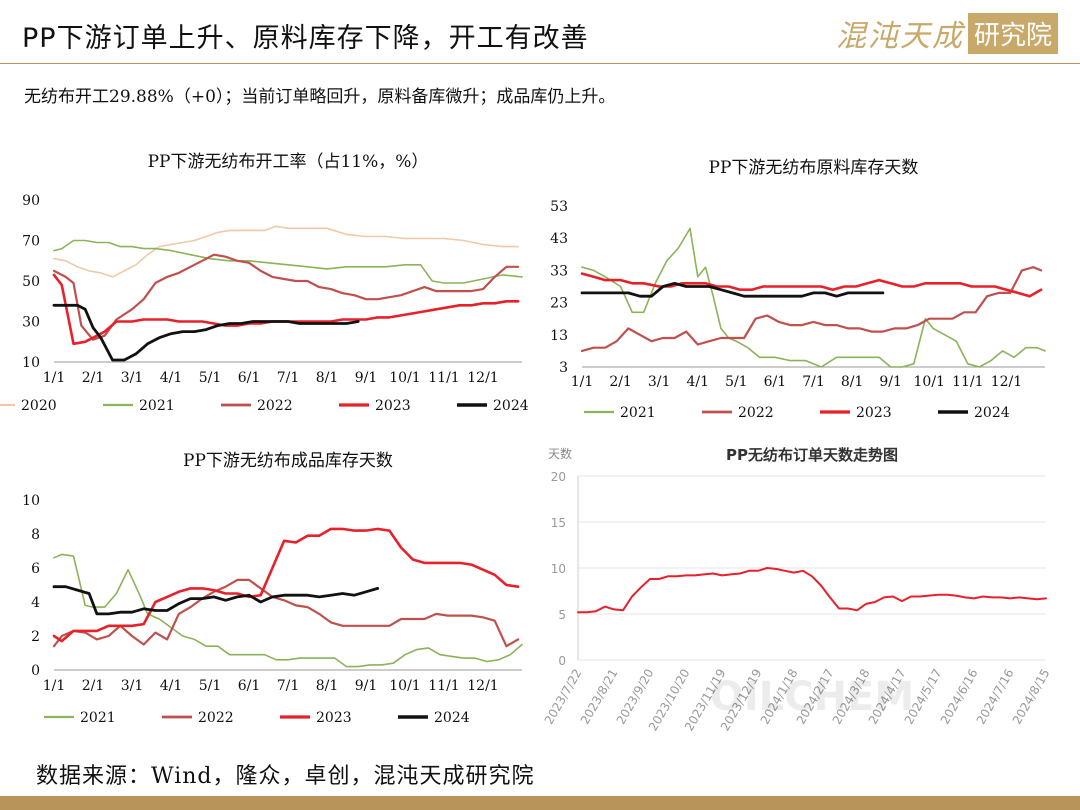 Image resolution: width=1080 pixels, height=810 pixels. I want to click on y-tick-label: 3, so click(563, 368).